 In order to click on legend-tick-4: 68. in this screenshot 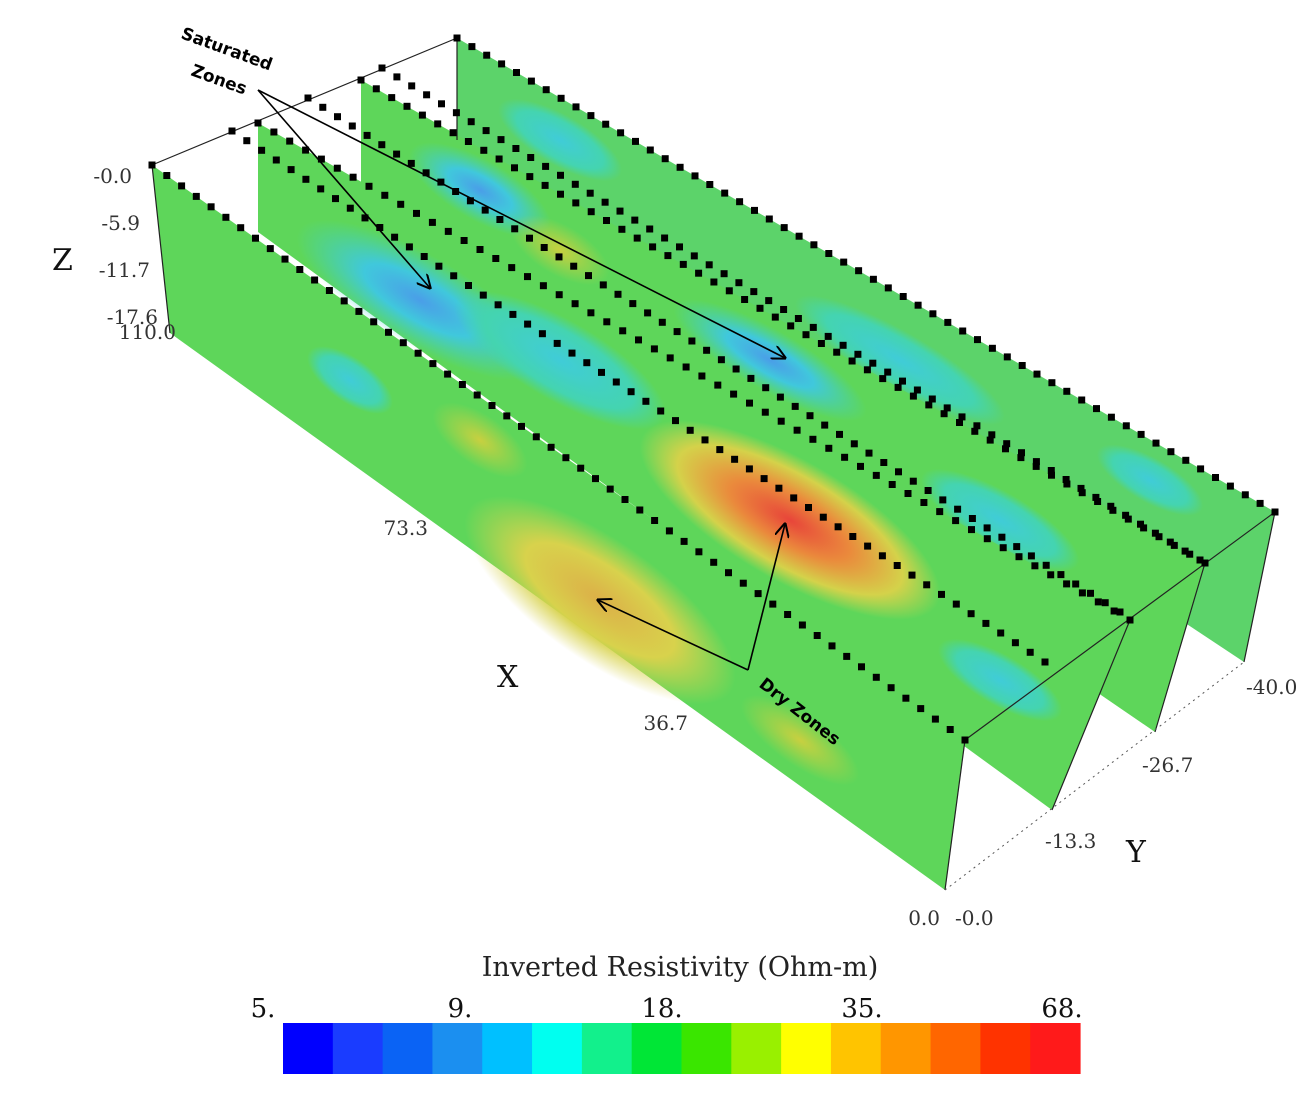, I will do `click(1061, 1009)`.